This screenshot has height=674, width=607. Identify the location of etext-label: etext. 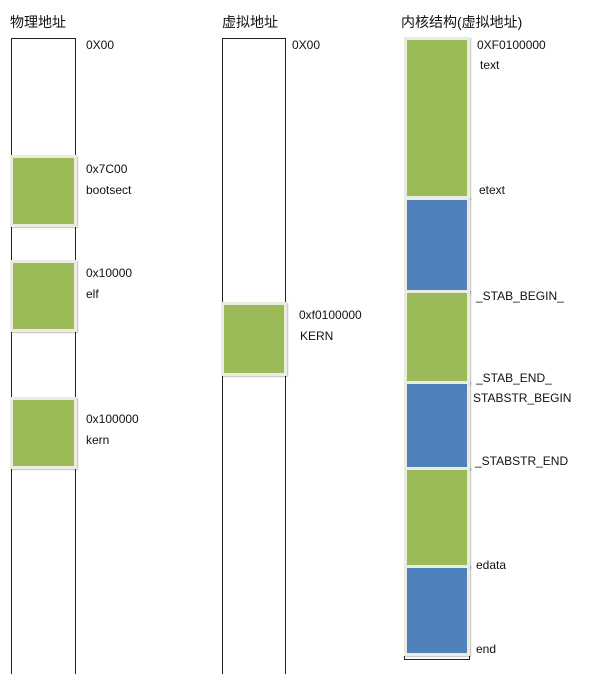
(492, 190).